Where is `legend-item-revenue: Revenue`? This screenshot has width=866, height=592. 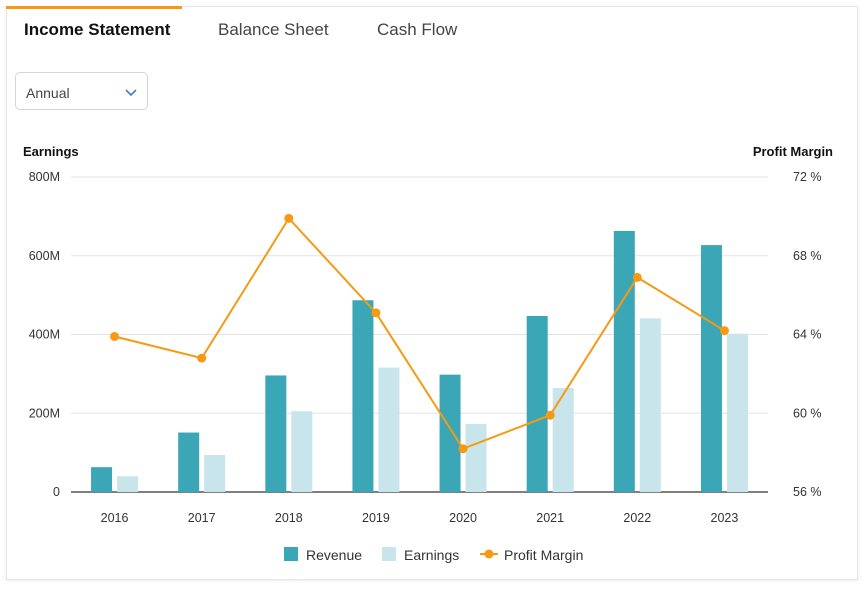 legend-item-revenue: Revenue is located at coordinates (323, 555).